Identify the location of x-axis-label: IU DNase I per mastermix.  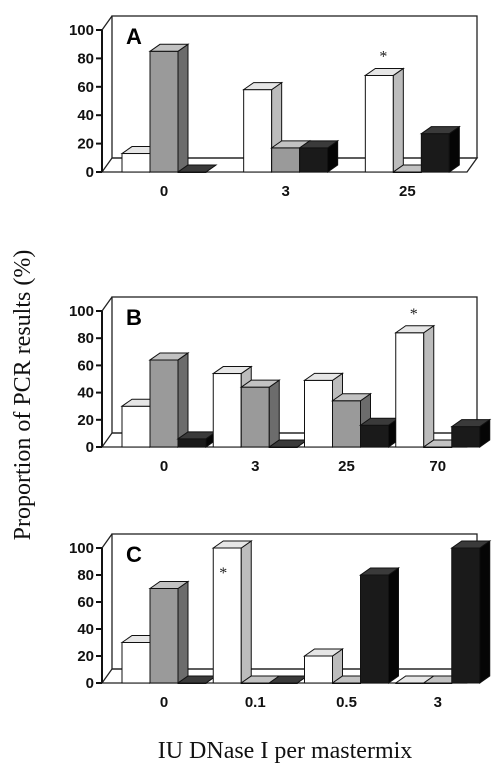
(285, 751).